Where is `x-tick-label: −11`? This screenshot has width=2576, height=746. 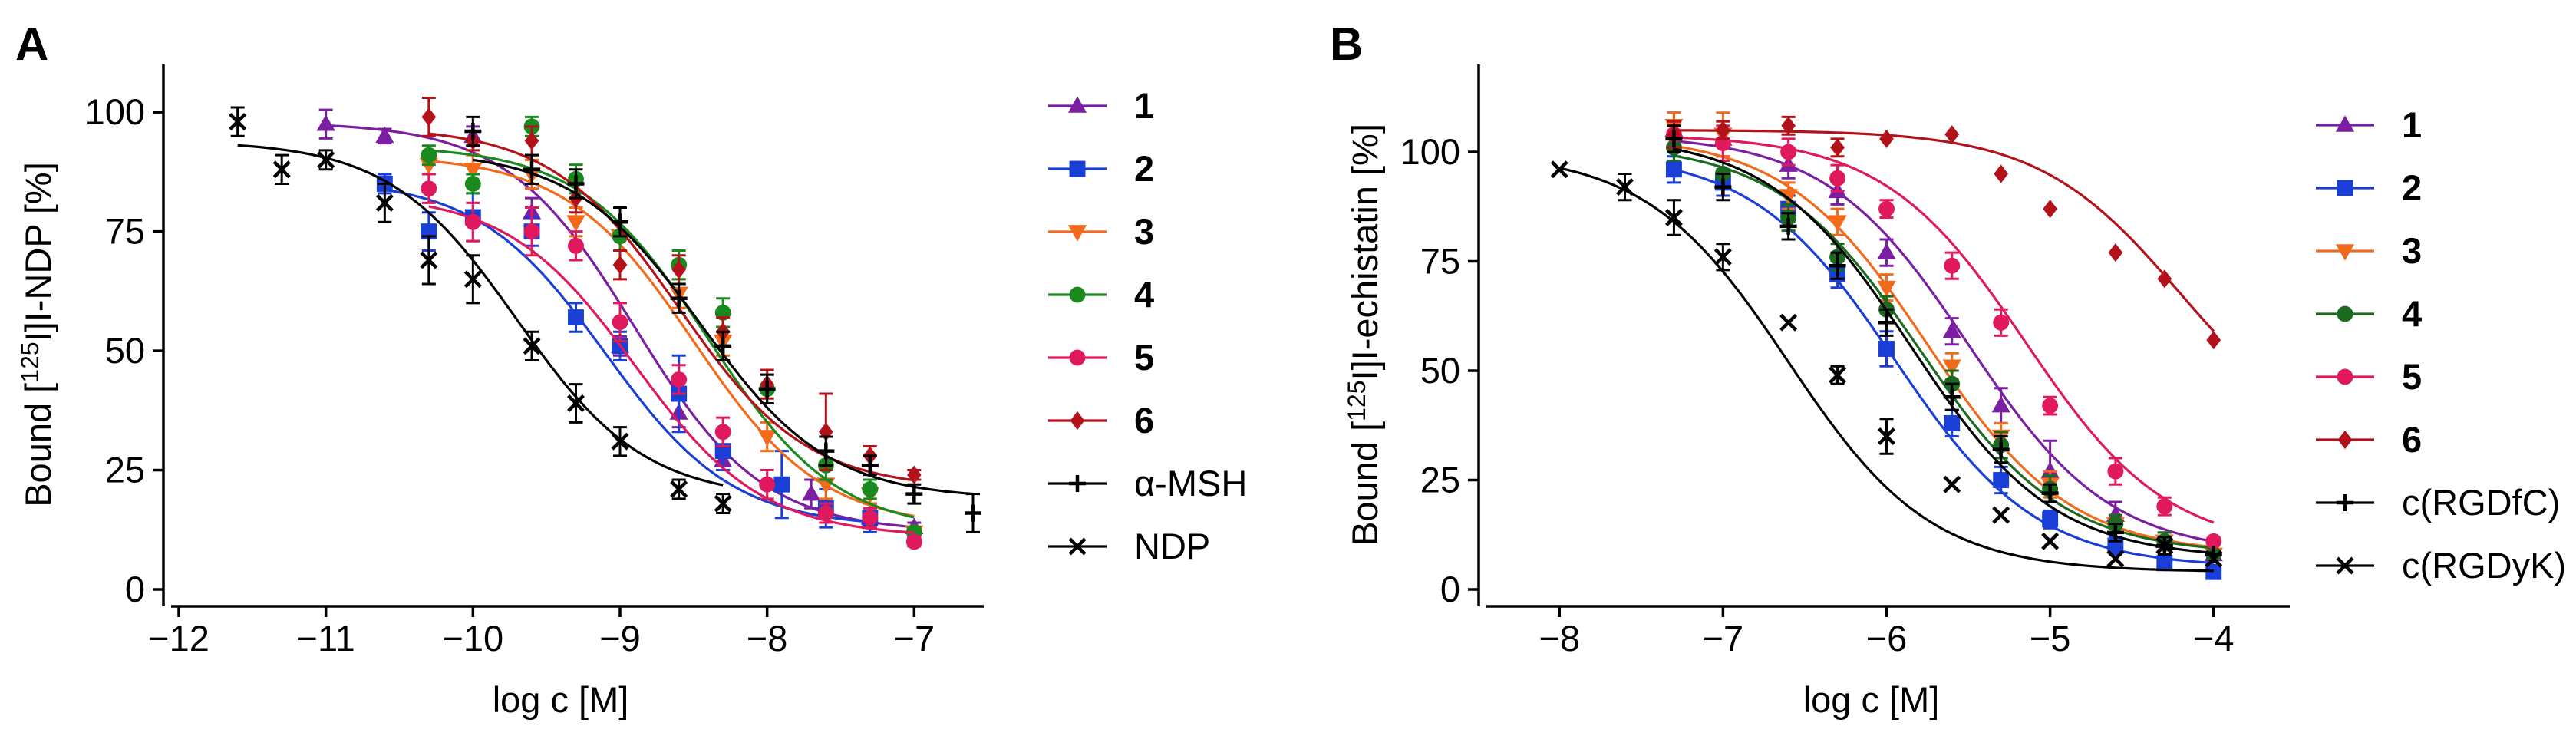
x-tick-label: −11 is located at coordinates (326, 638).